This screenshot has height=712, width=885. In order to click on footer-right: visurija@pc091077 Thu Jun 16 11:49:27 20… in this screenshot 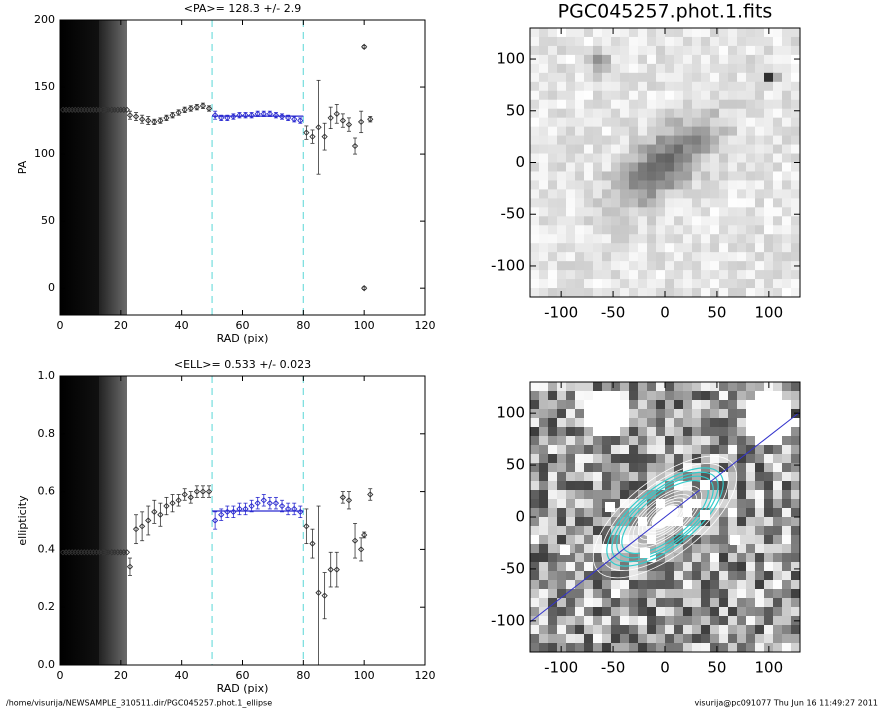, I will do `click(786, 703)`.